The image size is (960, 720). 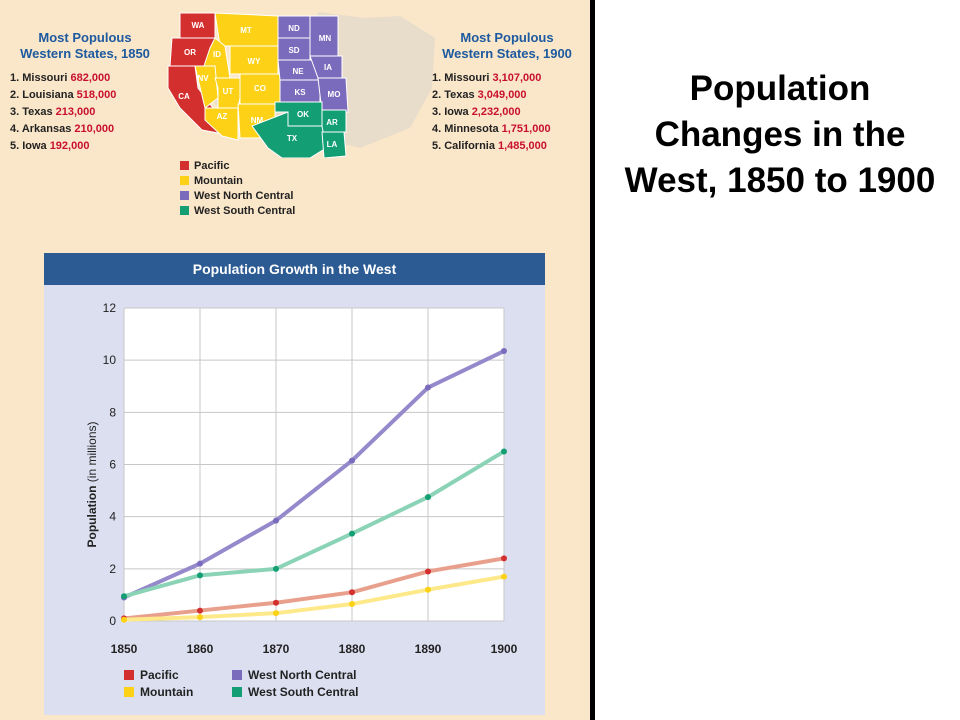 I want to click on region-legend-item: Mountain, so click(x=237, y=180).